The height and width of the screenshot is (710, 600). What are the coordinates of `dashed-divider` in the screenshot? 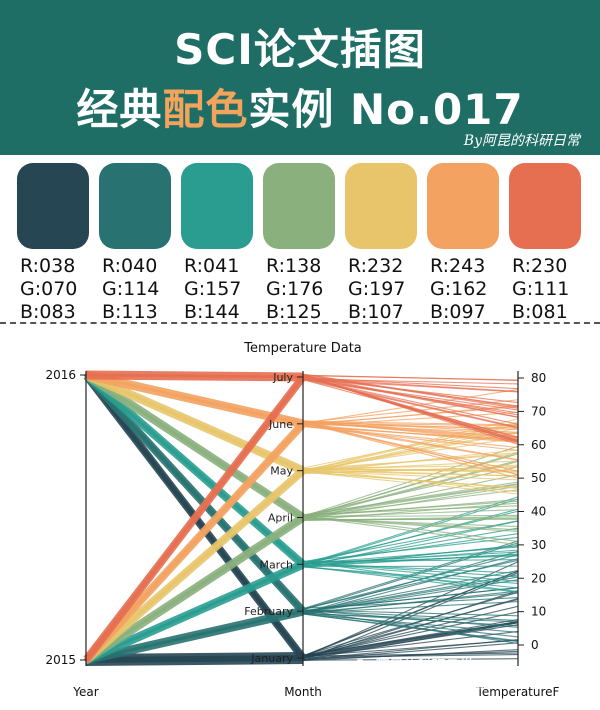 It's located at (300, 323).